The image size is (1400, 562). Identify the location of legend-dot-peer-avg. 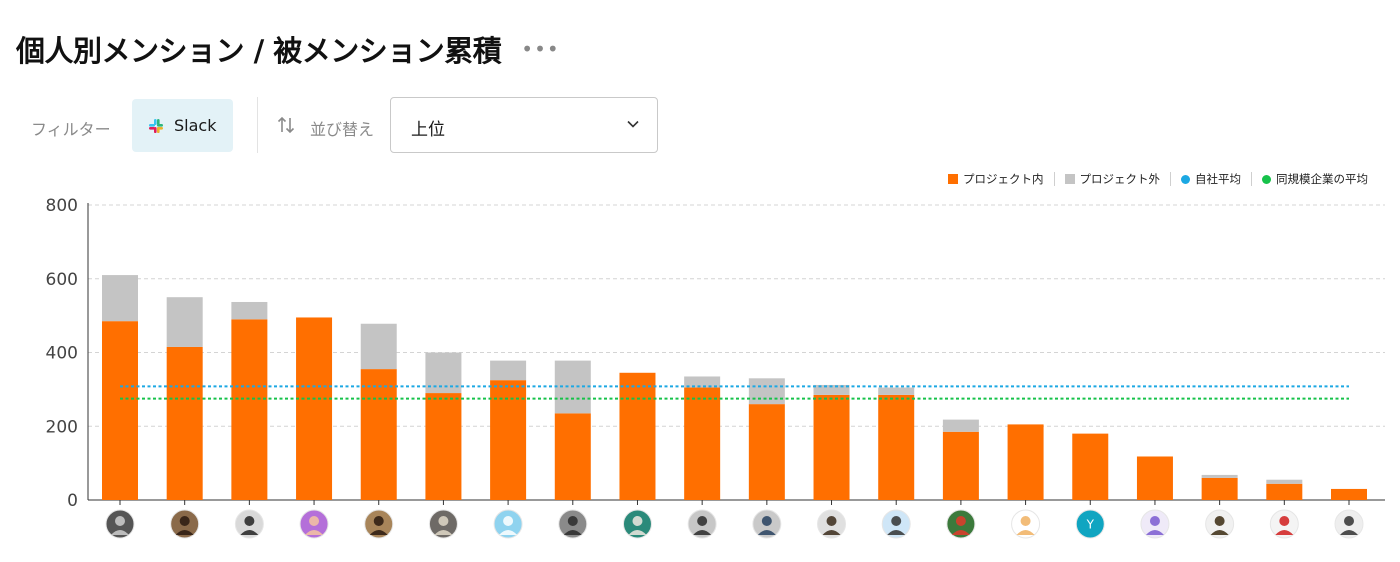
(1266, 179).